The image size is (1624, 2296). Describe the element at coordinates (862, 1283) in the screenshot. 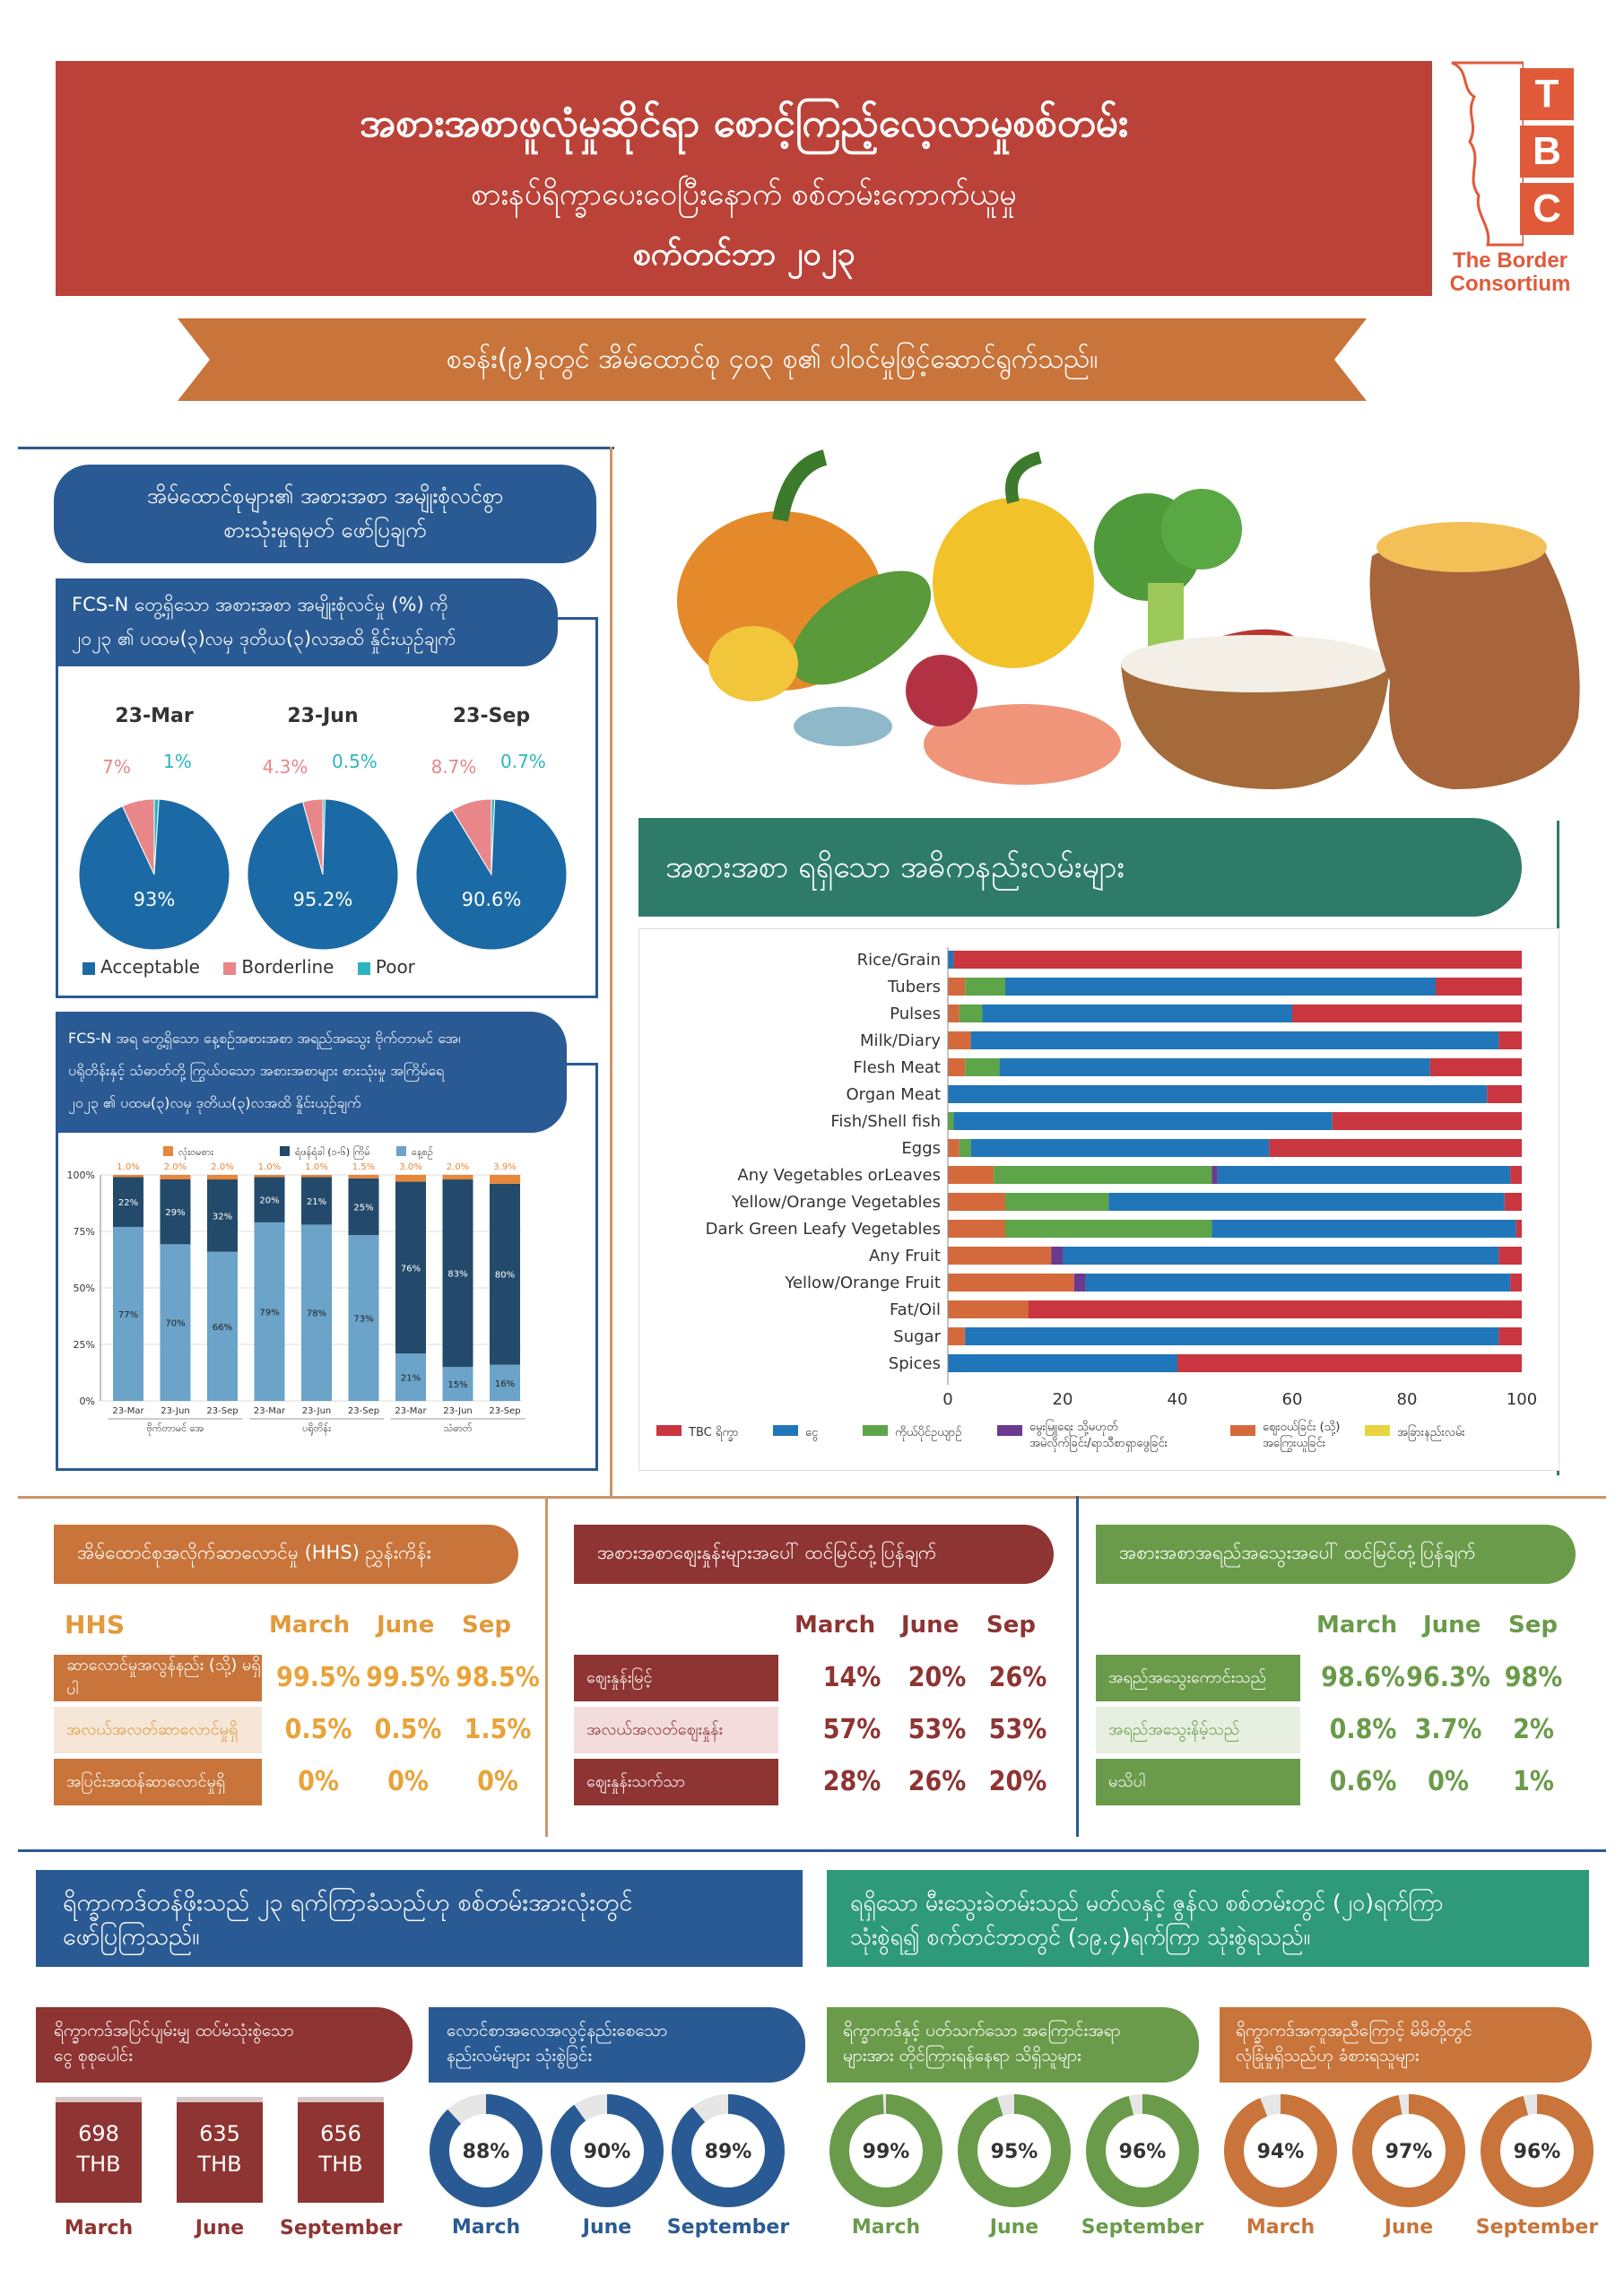

I see `hbar-category: Yellow/Orange Fruit` at that location.